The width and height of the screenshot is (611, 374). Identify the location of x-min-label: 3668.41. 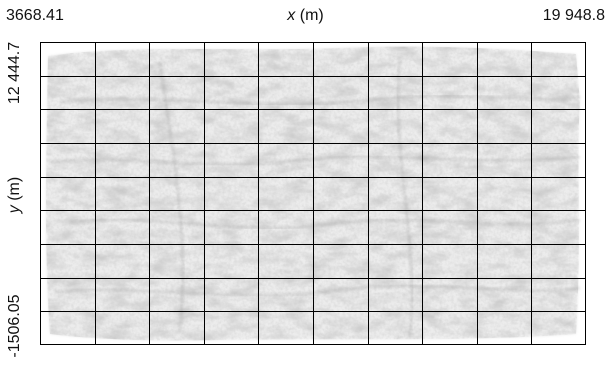
(35, 15).